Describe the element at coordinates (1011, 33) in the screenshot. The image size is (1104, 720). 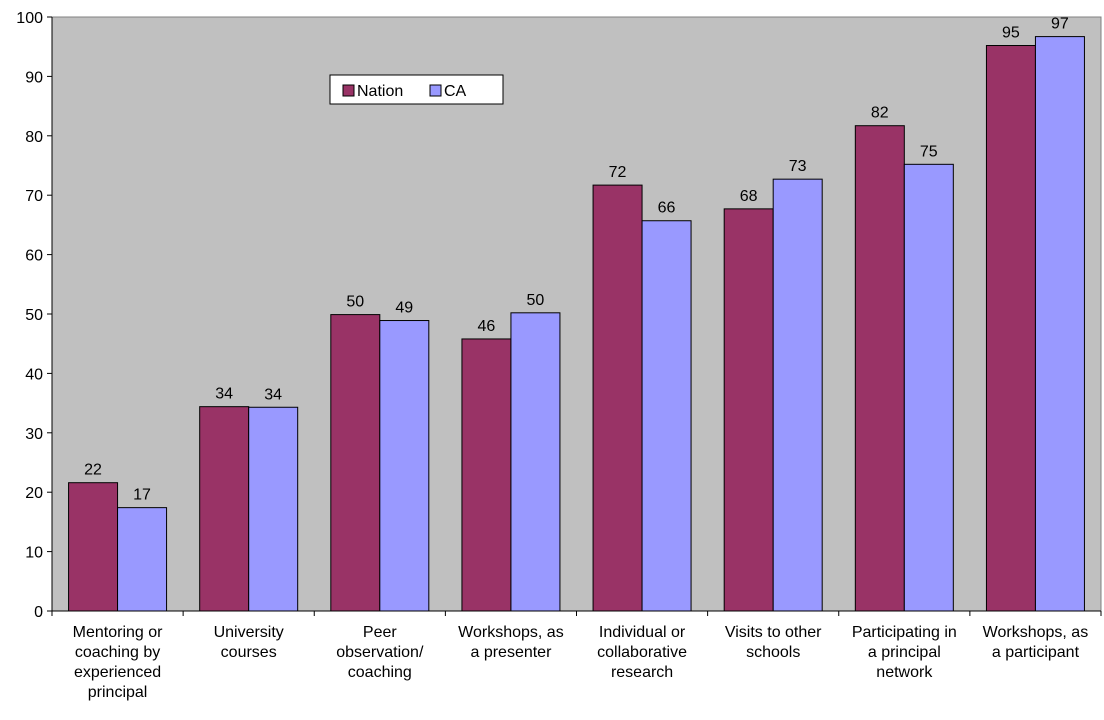
I see `data-label-nation-7: 95` at that location.